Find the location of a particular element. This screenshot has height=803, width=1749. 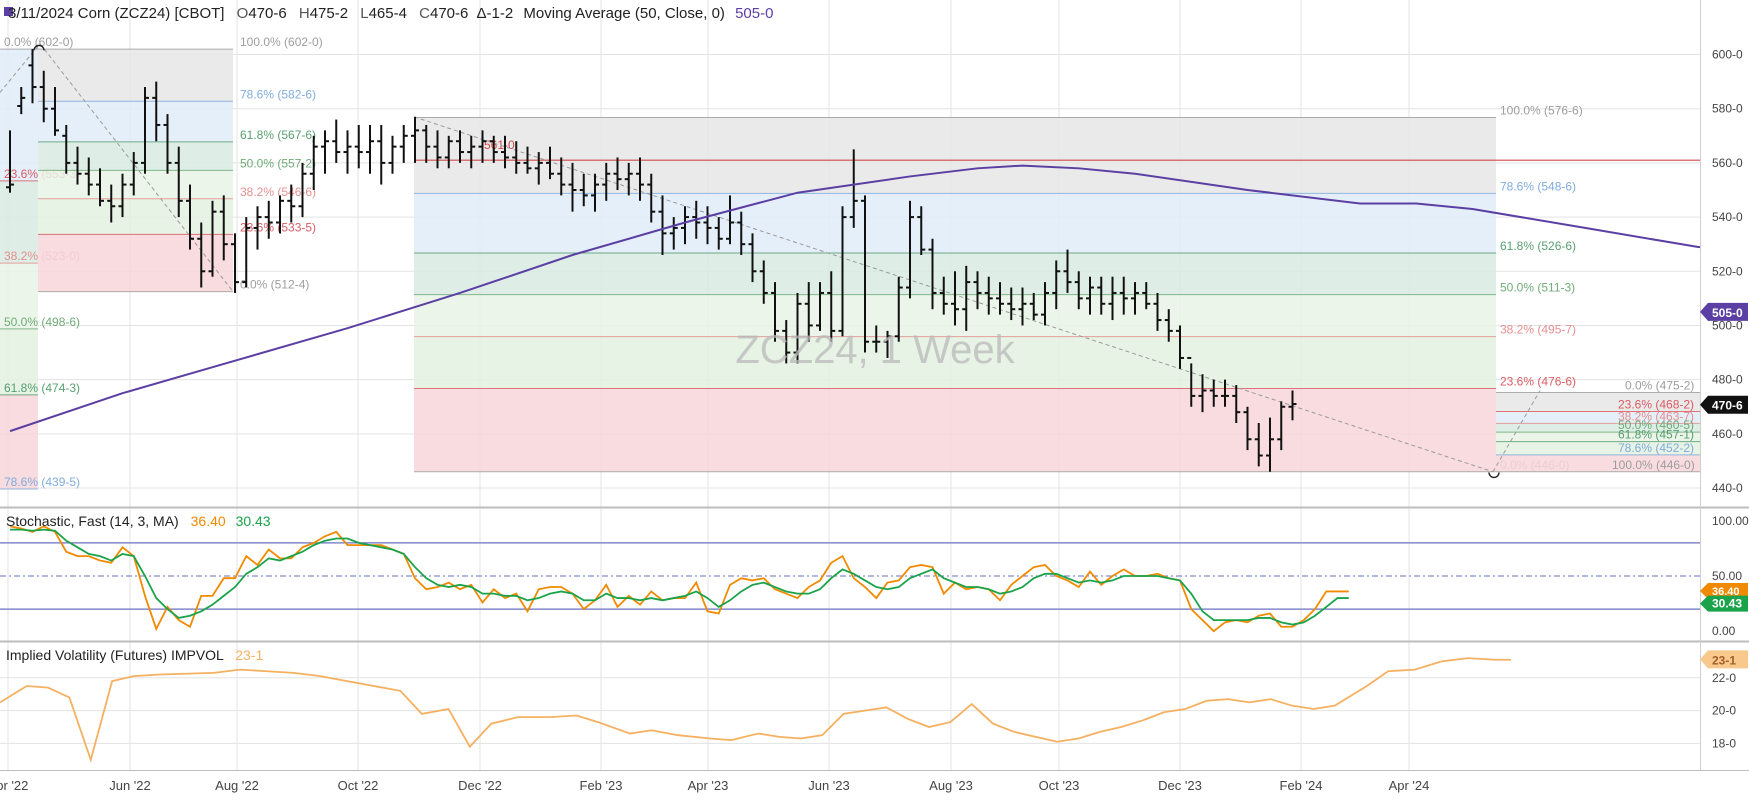

x-tick-label: Aug '23 is located at coordinates (951, 785).